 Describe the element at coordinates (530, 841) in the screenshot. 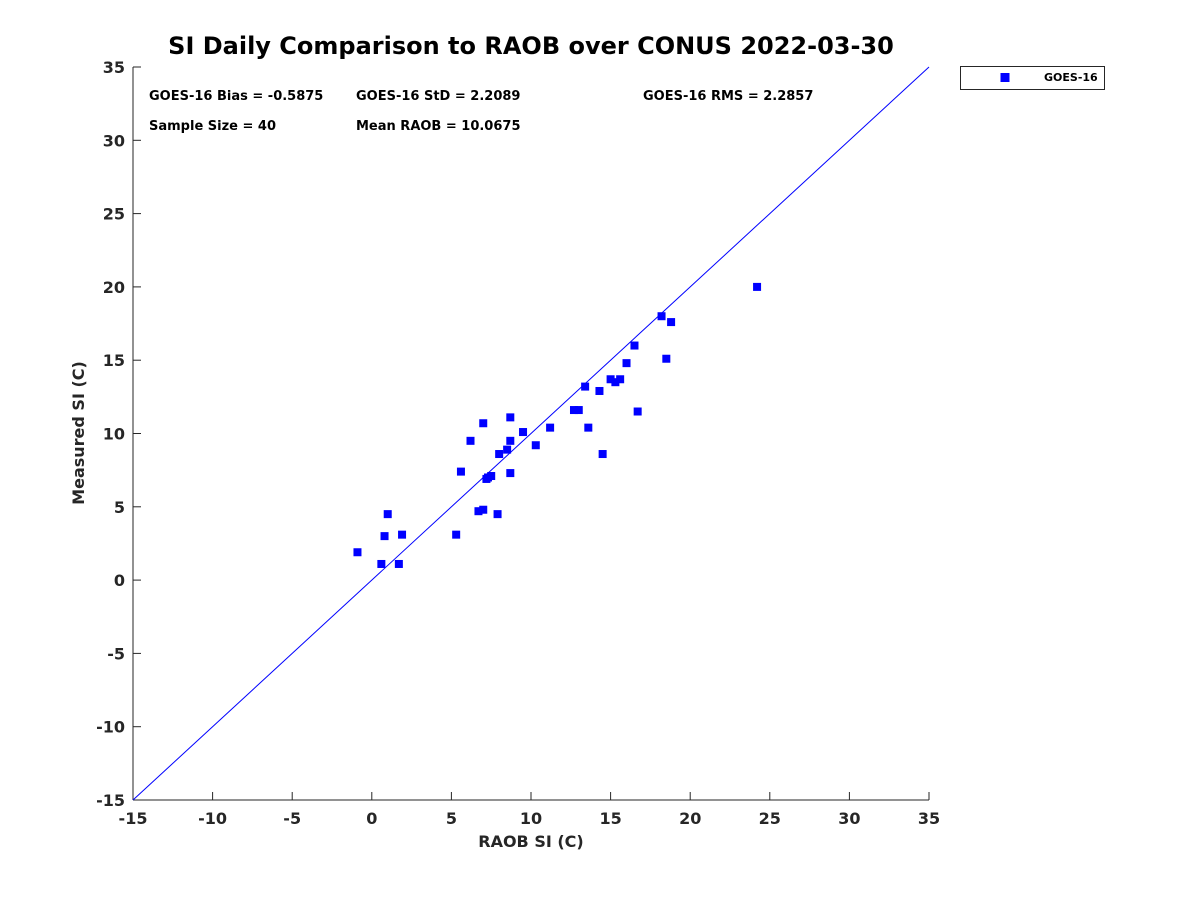

I see `x-axis-label: RAOB SI (C)` at that location.